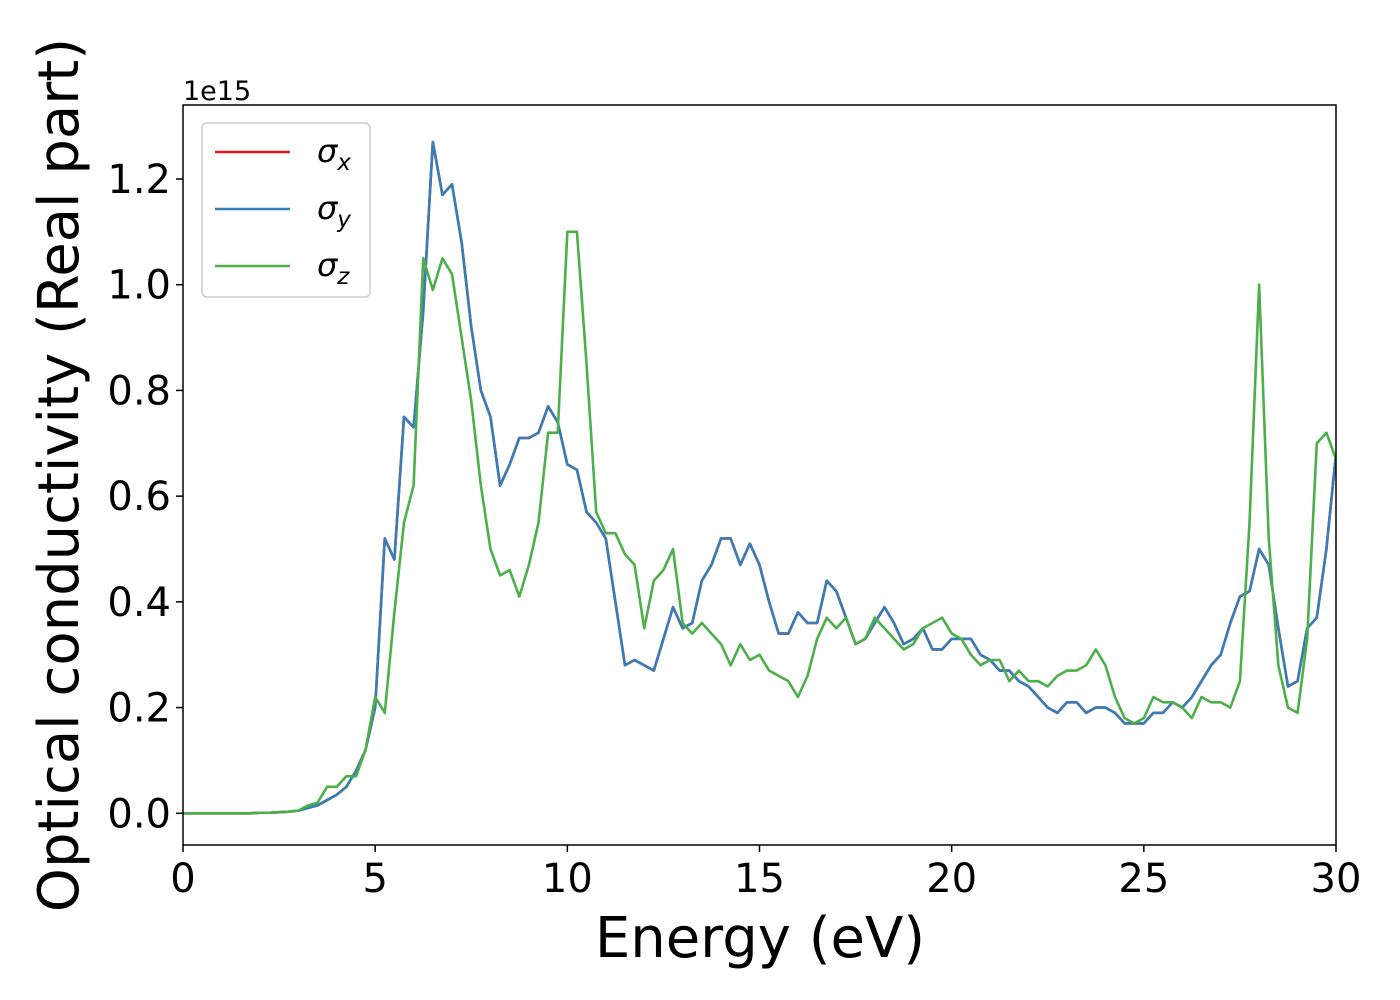 This screenshot has width=1400, height=1000. I want to click on x-tick-label: 5, so click(374, 879).